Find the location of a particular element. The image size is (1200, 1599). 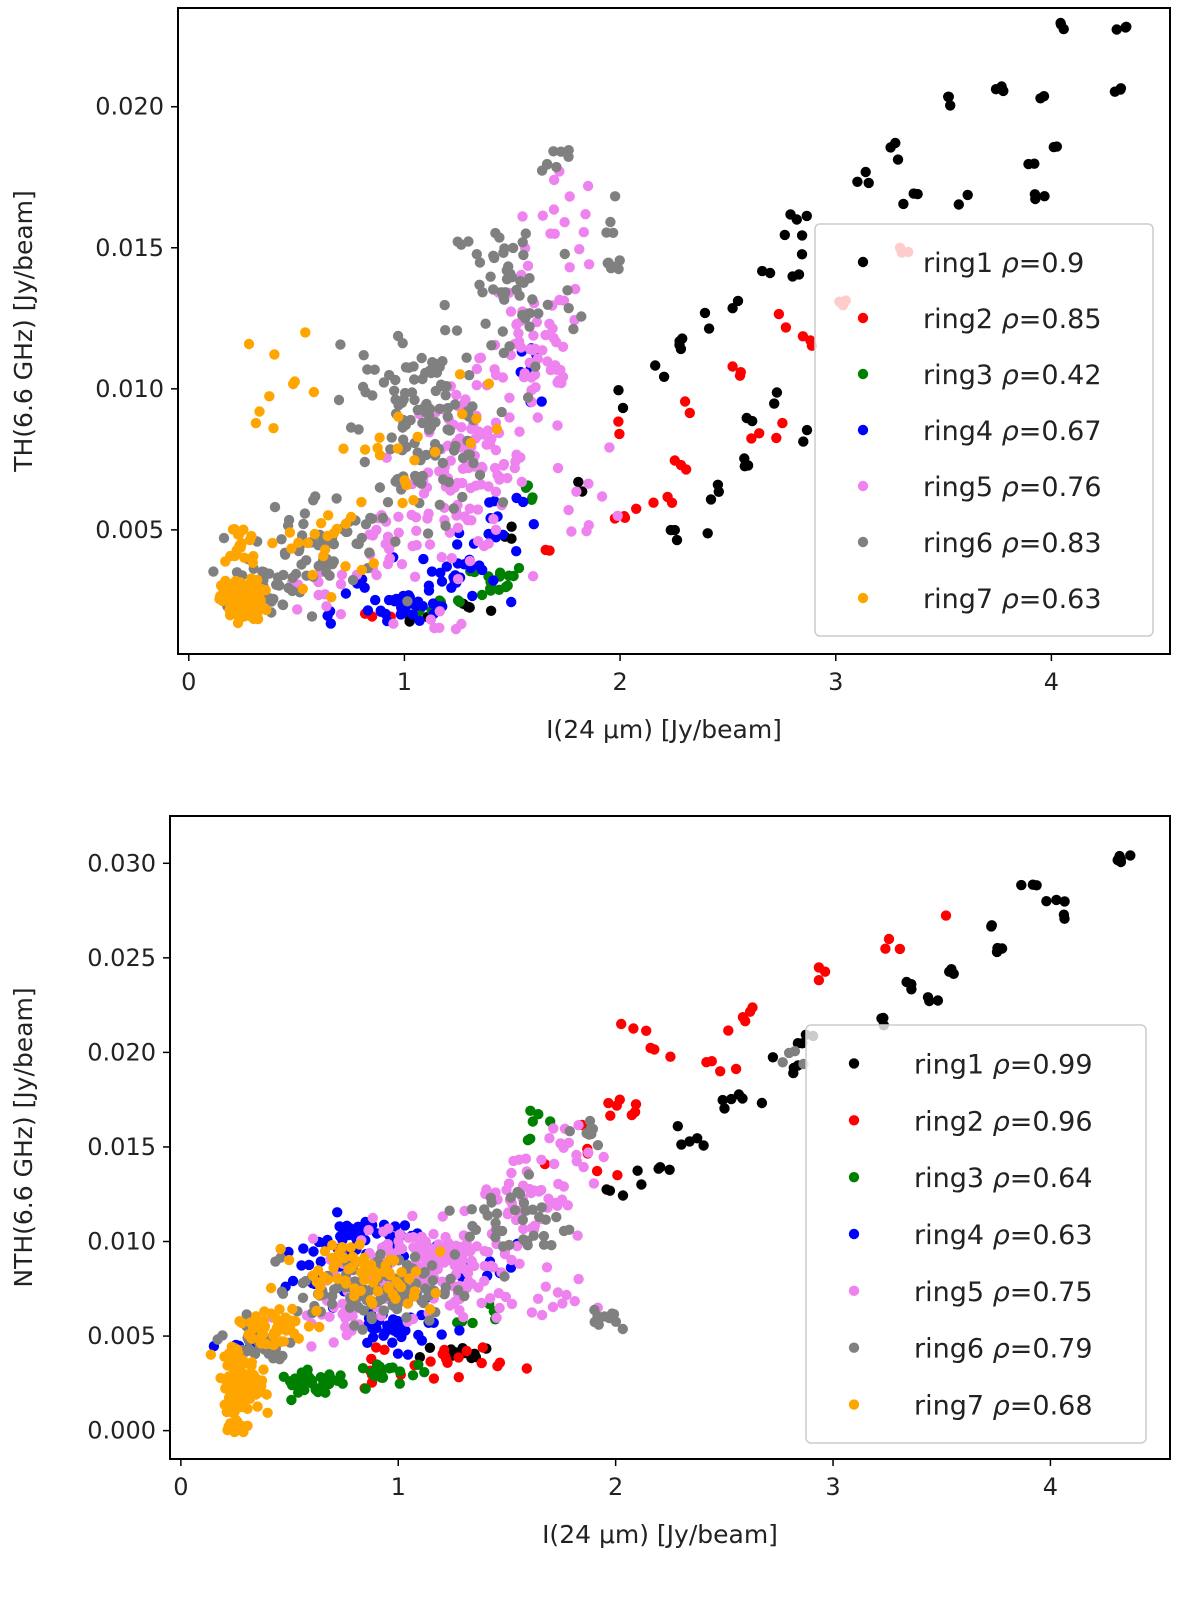

y-axis-label: NTH(6.6 GHz) [Jy/beam] is located at coordinates (23, 1137).